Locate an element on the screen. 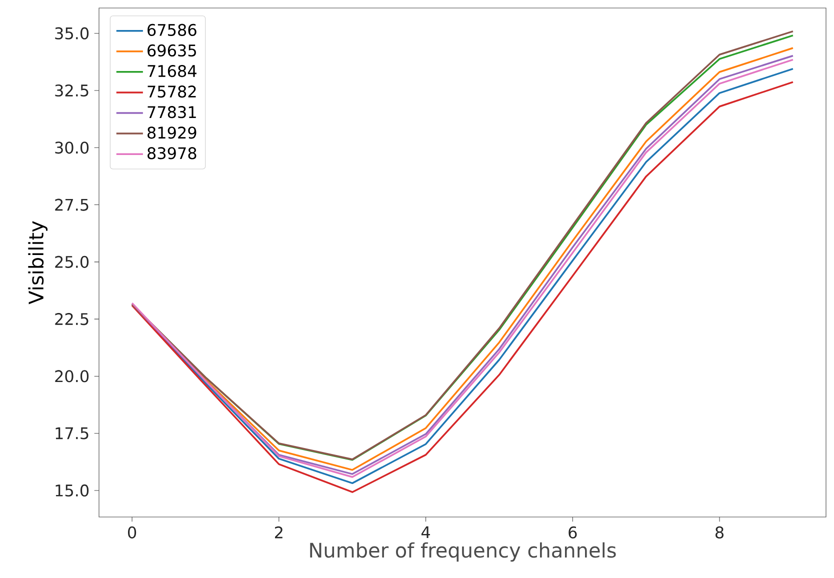 This screenshot has width=834, height=578. y-tick-label: 35.0 is located at coordinates (72, 33).